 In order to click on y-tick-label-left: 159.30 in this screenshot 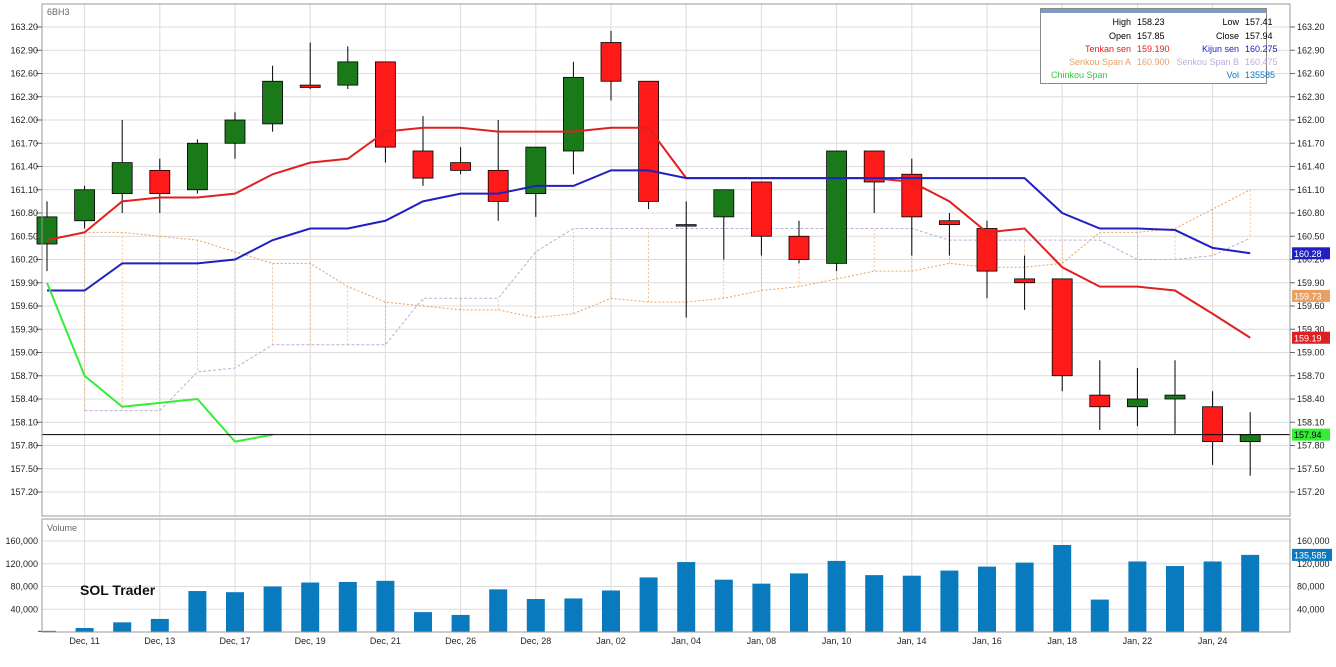, I will do `click(24, 329)`.